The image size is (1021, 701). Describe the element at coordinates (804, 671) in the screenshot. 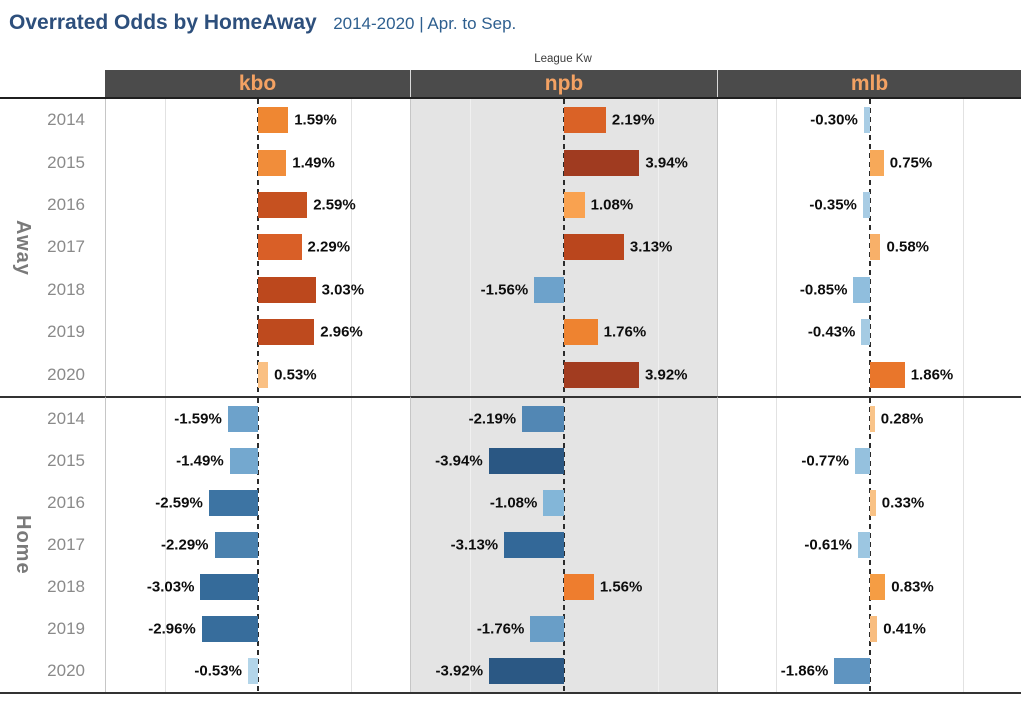

I see `bar-value-label: -1.86%` at that location.